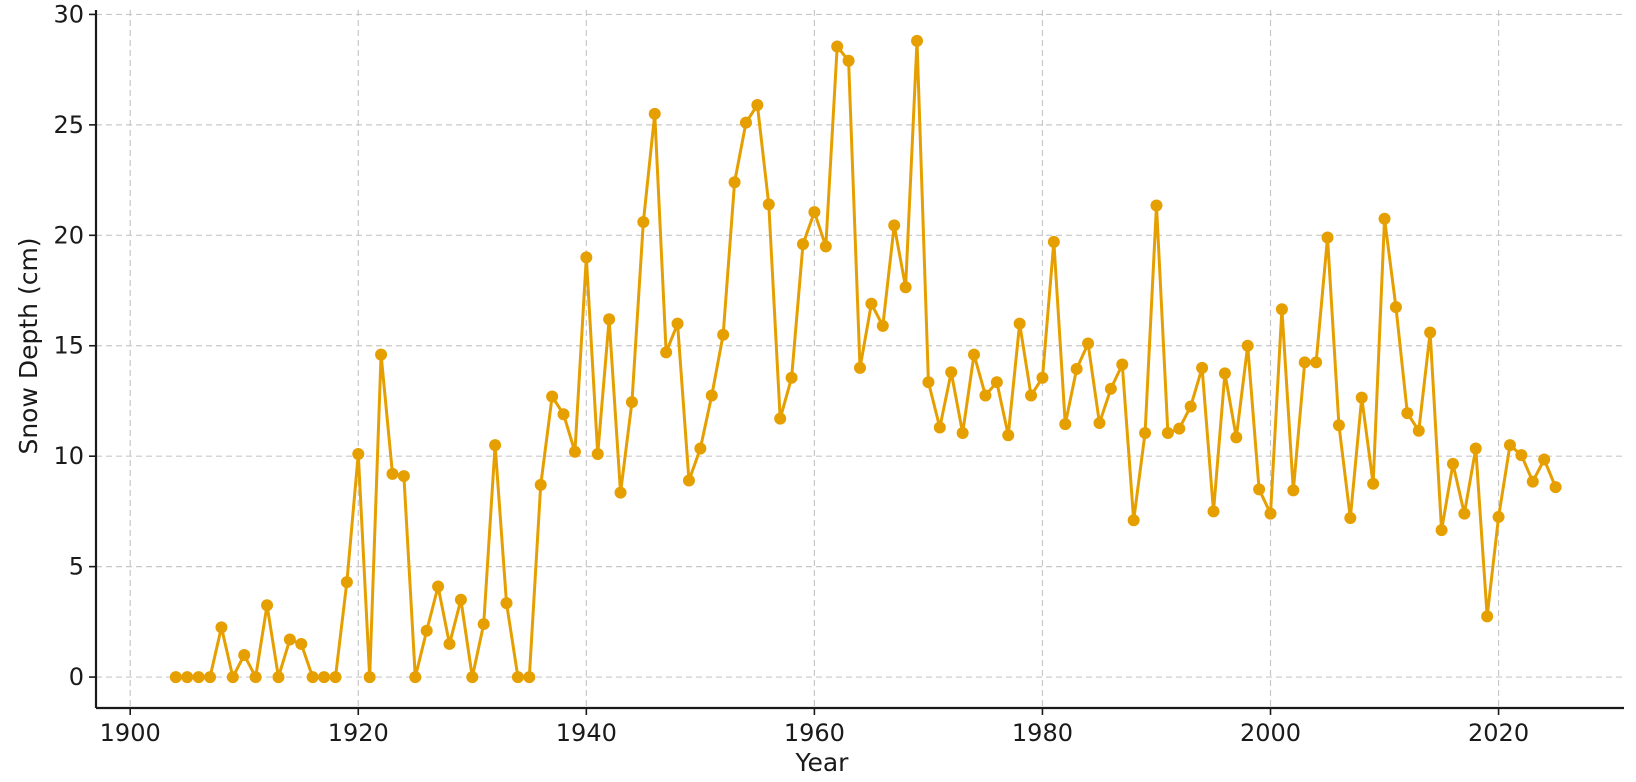 The width and height of the screenshot is (1636, 782). I want to click on y-tick-label: 20, so click(68, 235).